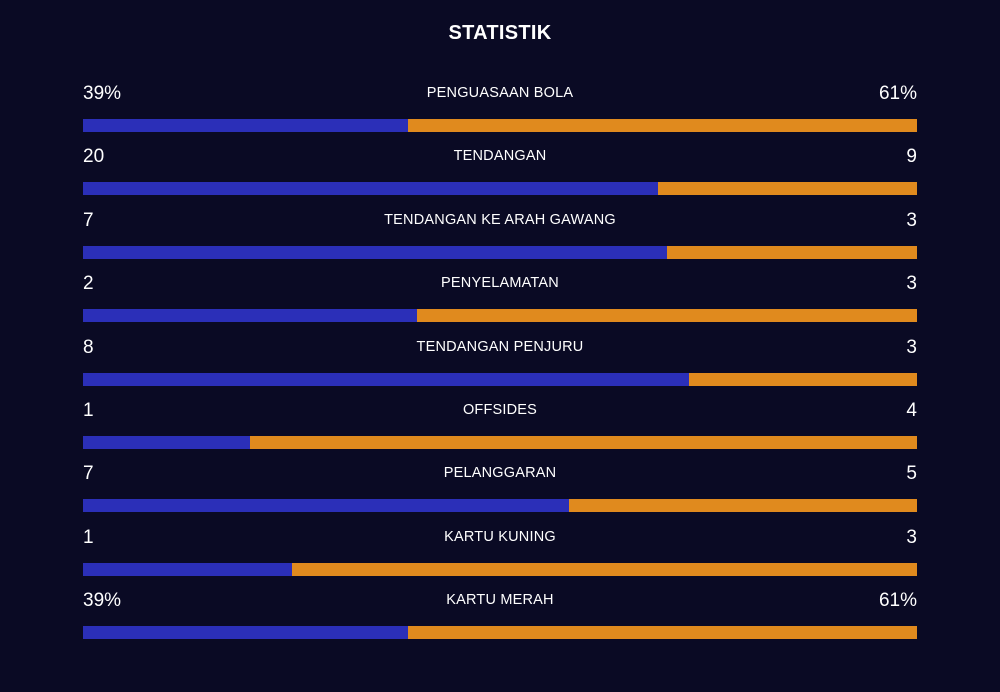 The width and height of the screenshot is (1000, 692). Describe the element at coordinates (911, 410) in the screenshot. I see `away-value: 4` at that location.